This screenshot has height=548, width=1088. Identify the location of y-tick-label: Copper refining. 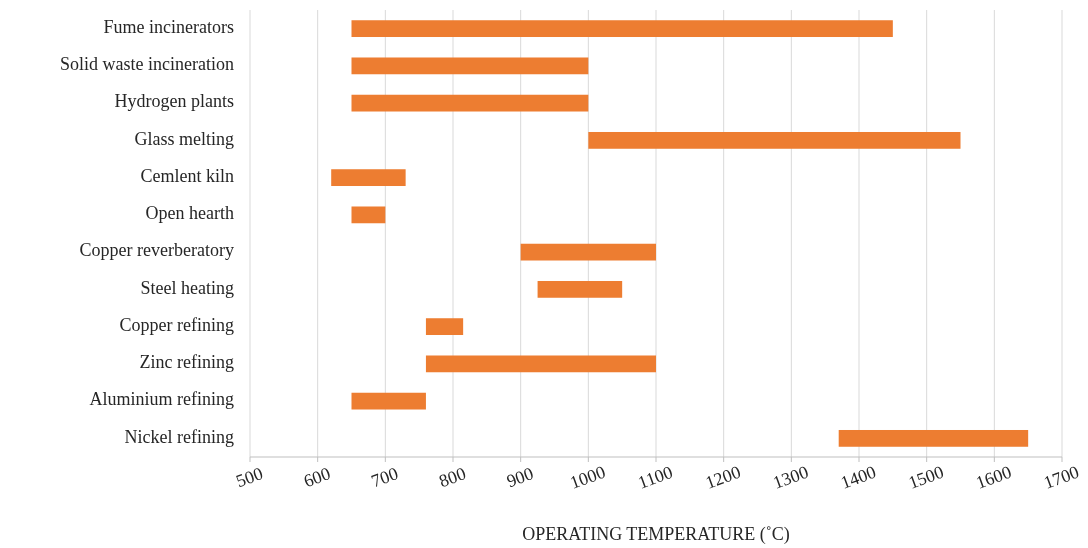
(176, 324).